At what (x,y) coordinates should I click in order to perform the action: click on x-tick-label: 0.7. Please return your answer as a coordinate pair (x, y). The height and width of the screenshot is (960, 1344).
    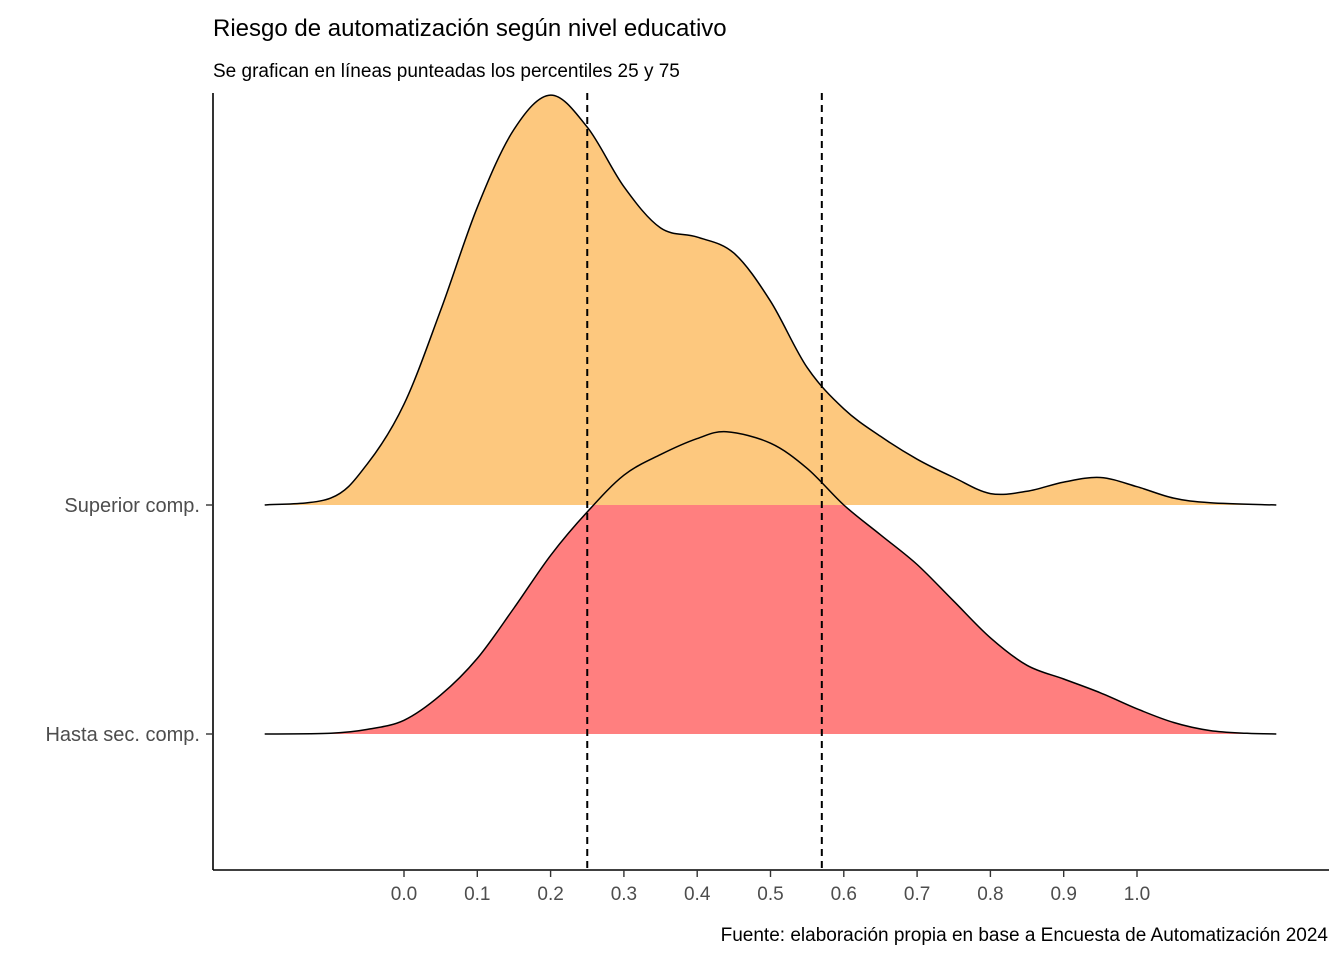
    Looking at the image, I should click on (917, 894).